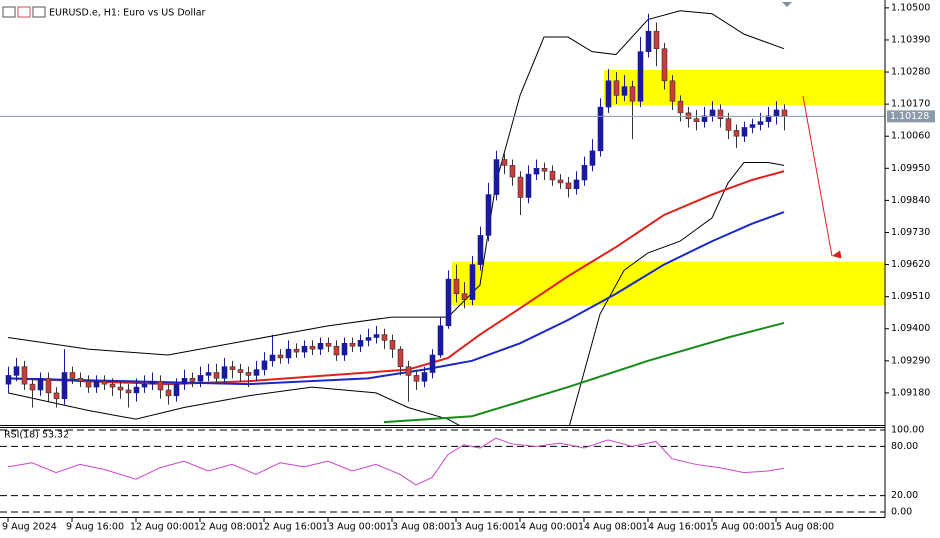 The width and height of the screenshot is (940, 538). I want to click on x-tick-label: 15 Aug 08:00, so click(802, 527).